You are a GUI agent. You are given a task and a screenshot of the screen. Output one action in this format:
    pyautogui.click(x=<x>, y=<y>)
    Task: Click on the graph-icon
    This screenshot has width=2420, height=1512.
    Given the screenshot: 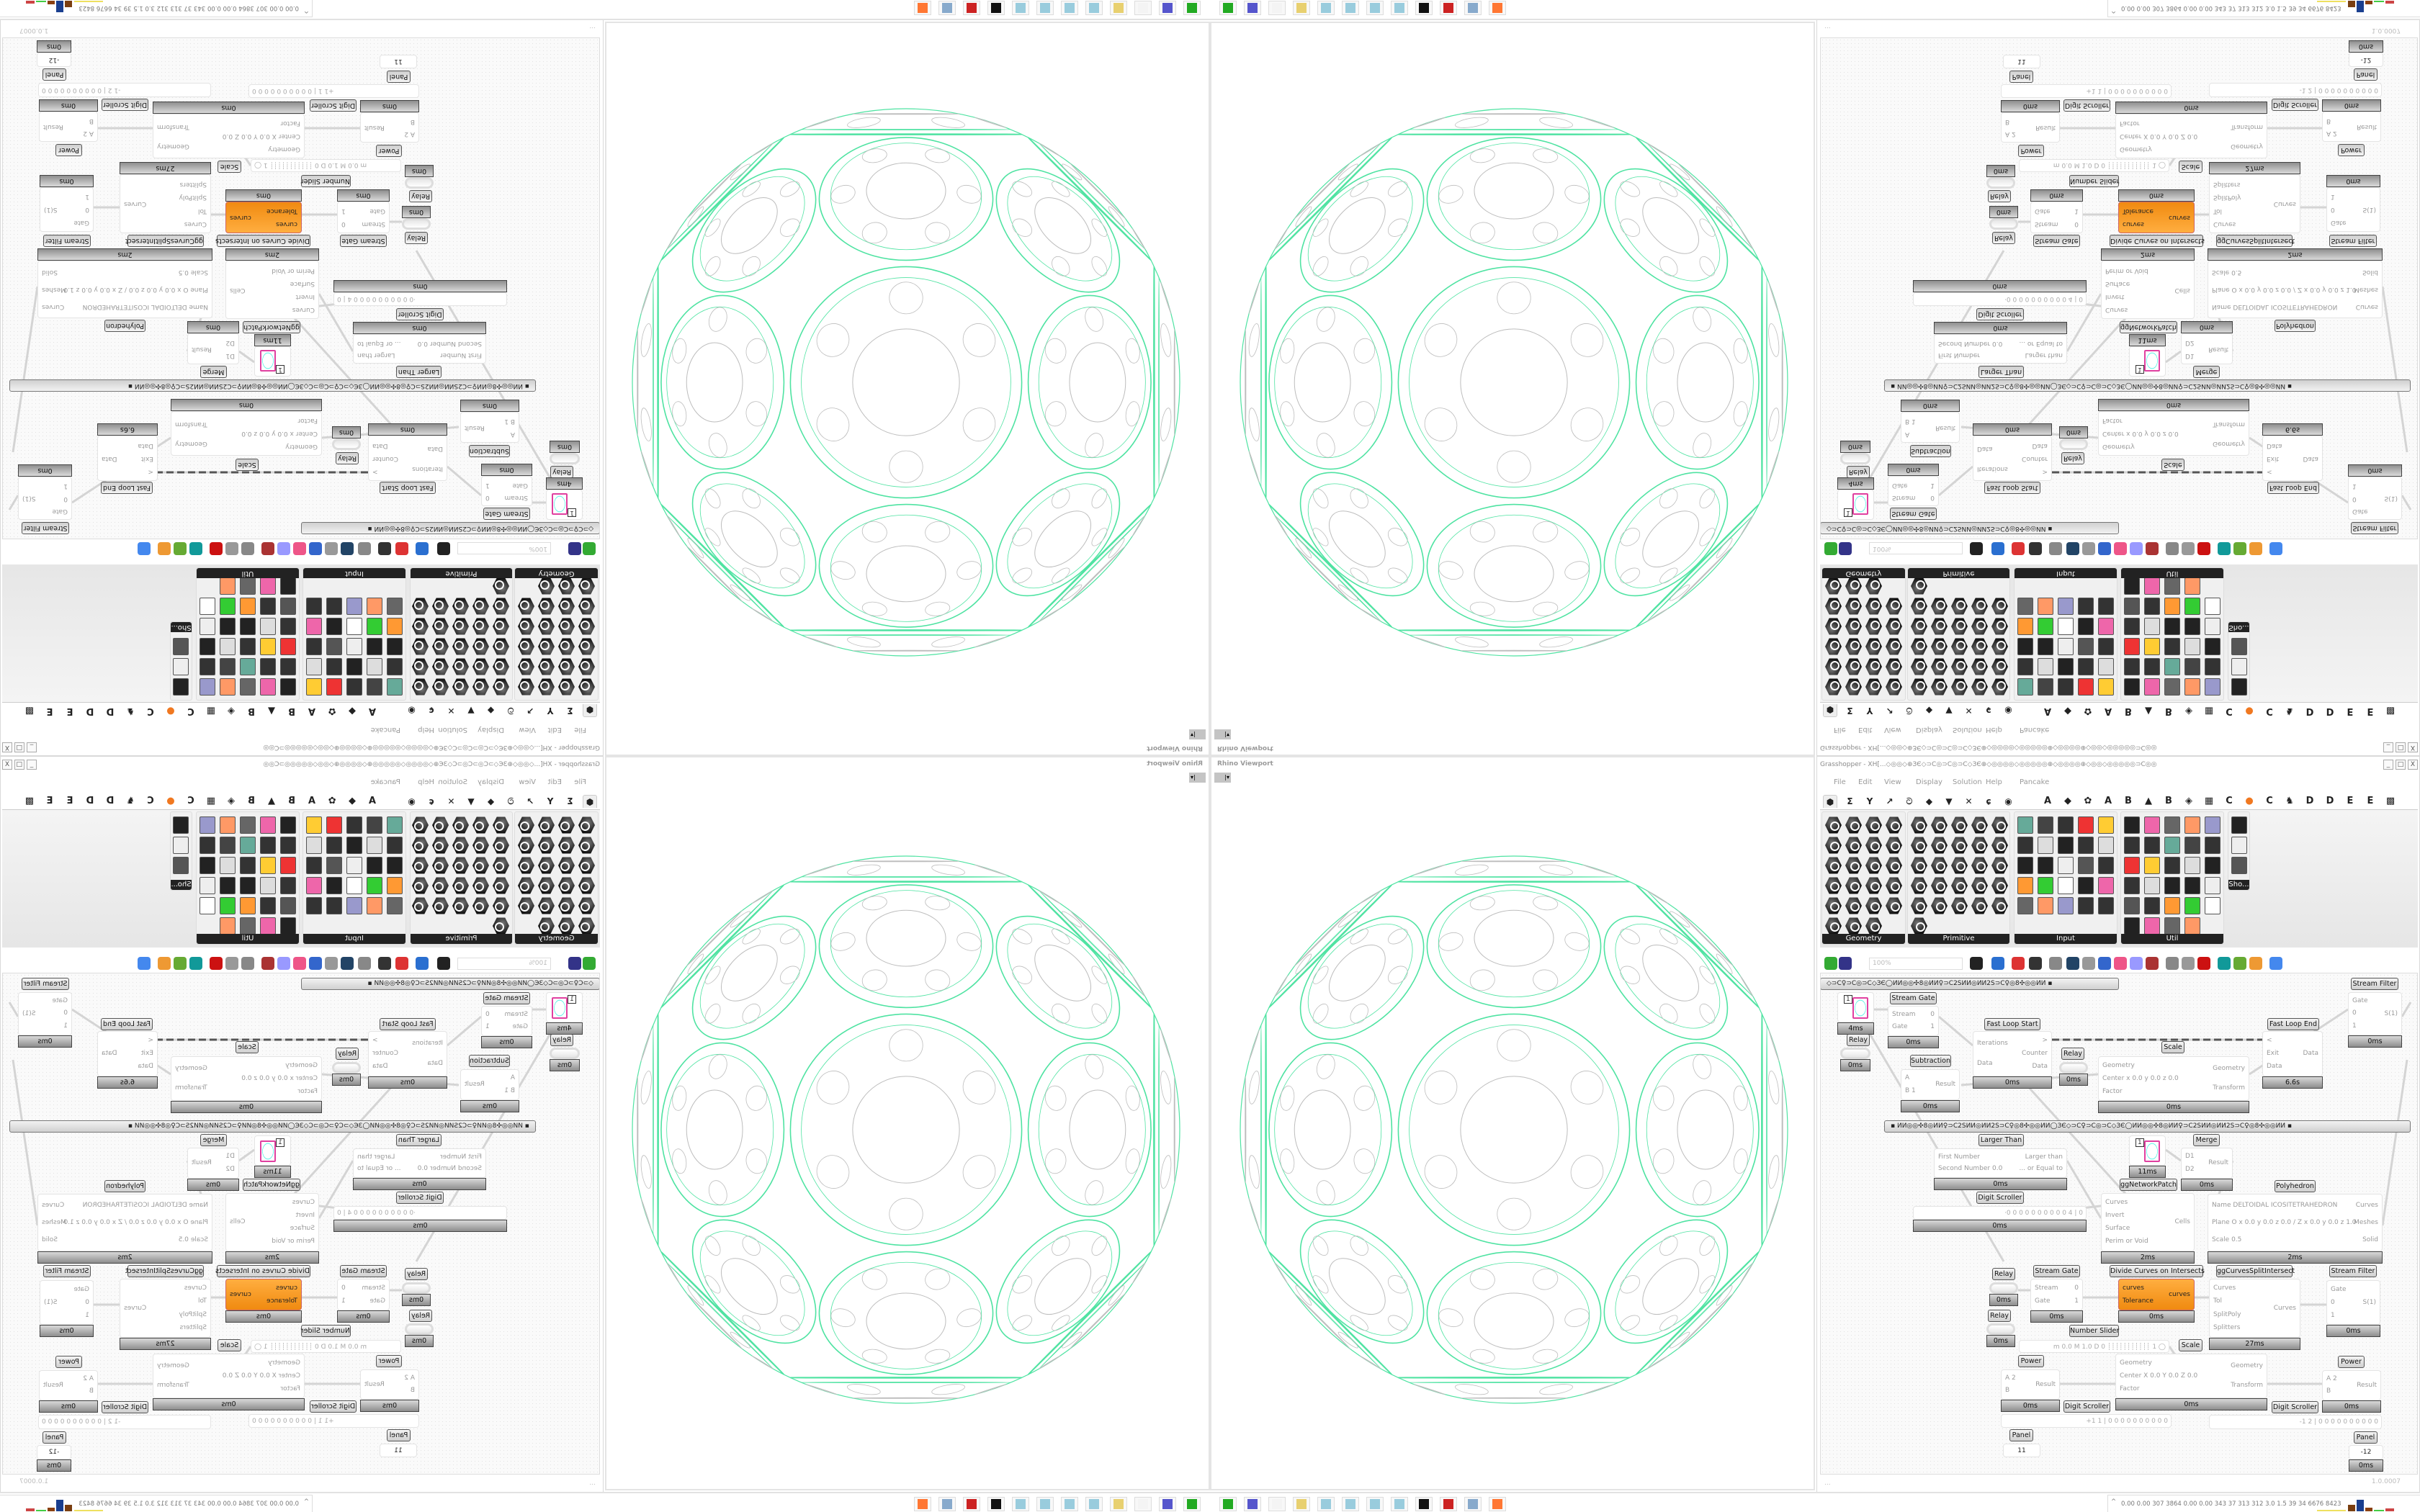 What is the action you would take?
    pyautogui.click(x=2066, y=687)
    